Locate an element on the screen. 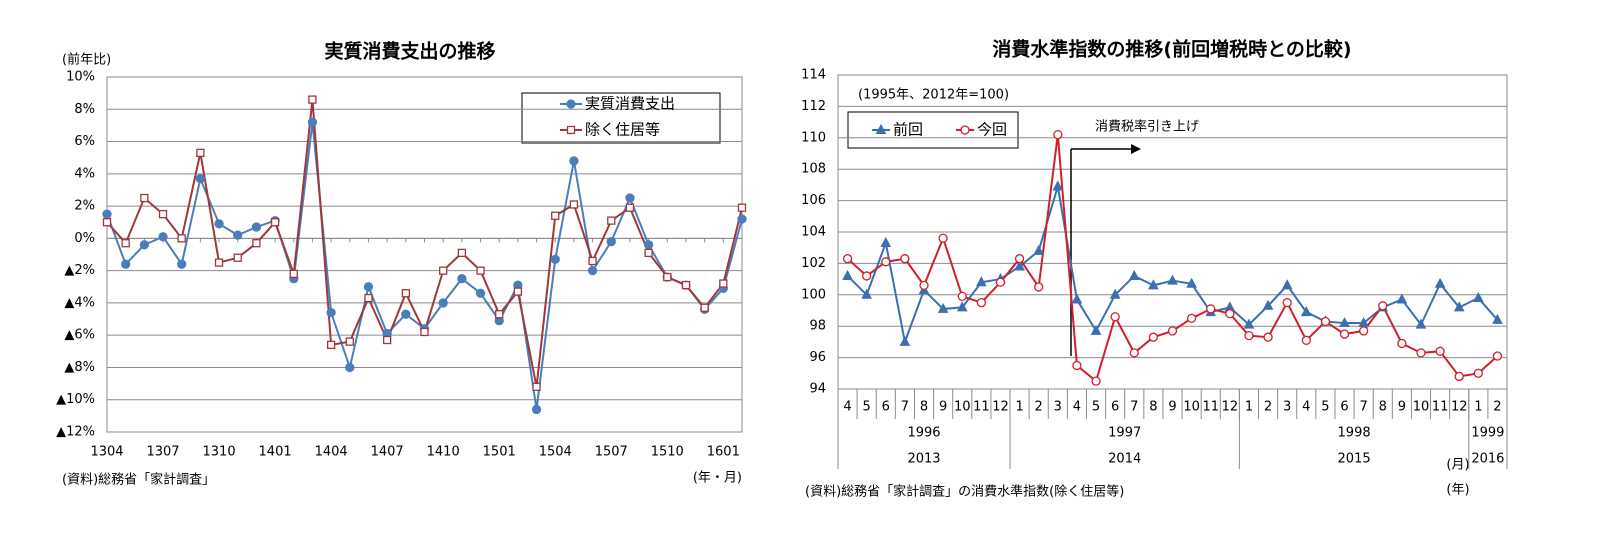 The image size is (1623, 548). y-tick-label: 96 is located at coordinates (817, 357).